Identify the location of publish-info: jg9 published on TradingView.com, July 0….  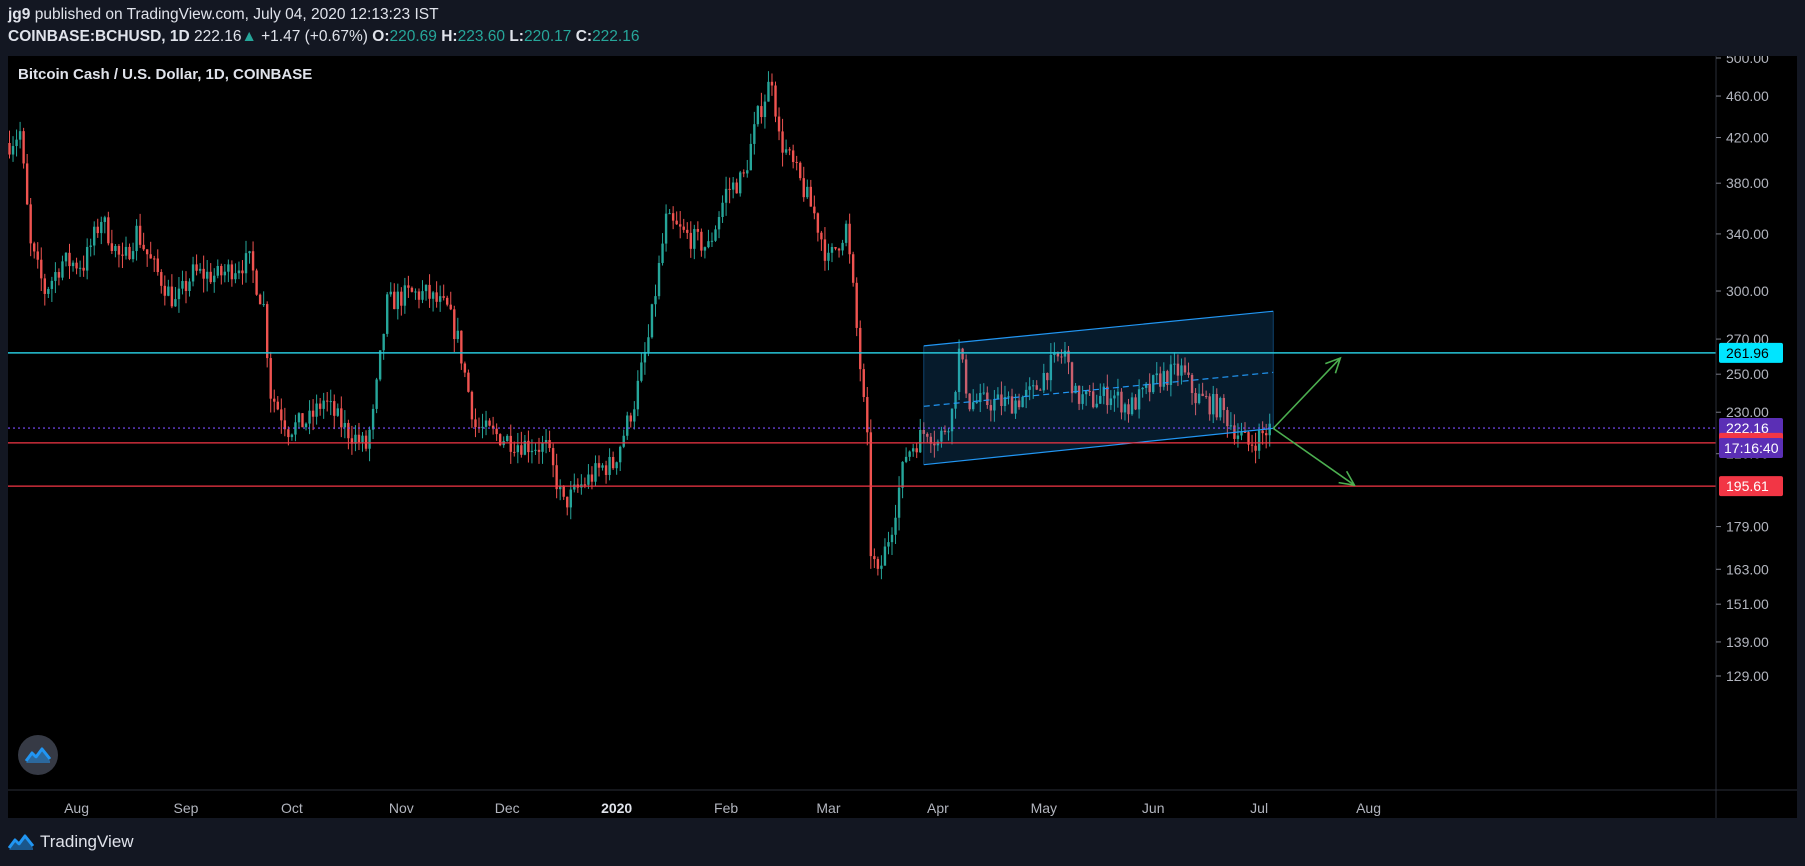
(223, 15).